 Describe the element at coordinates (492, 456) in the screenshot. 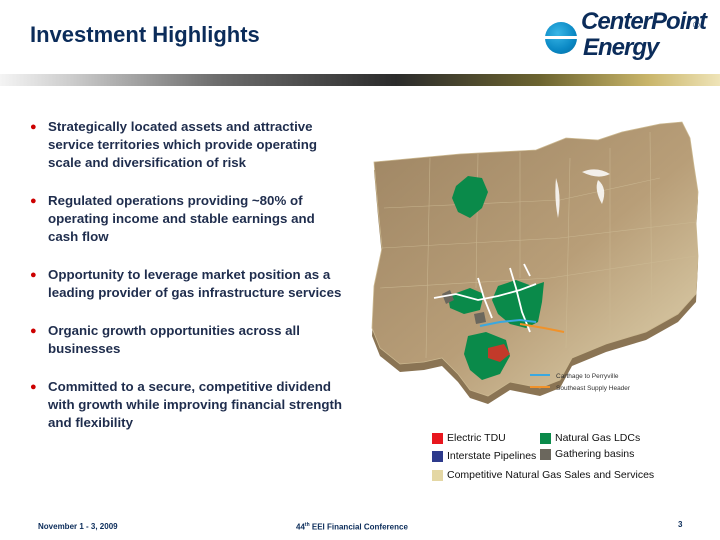

I see `legend-label: Interstate Pipelines` at that location.